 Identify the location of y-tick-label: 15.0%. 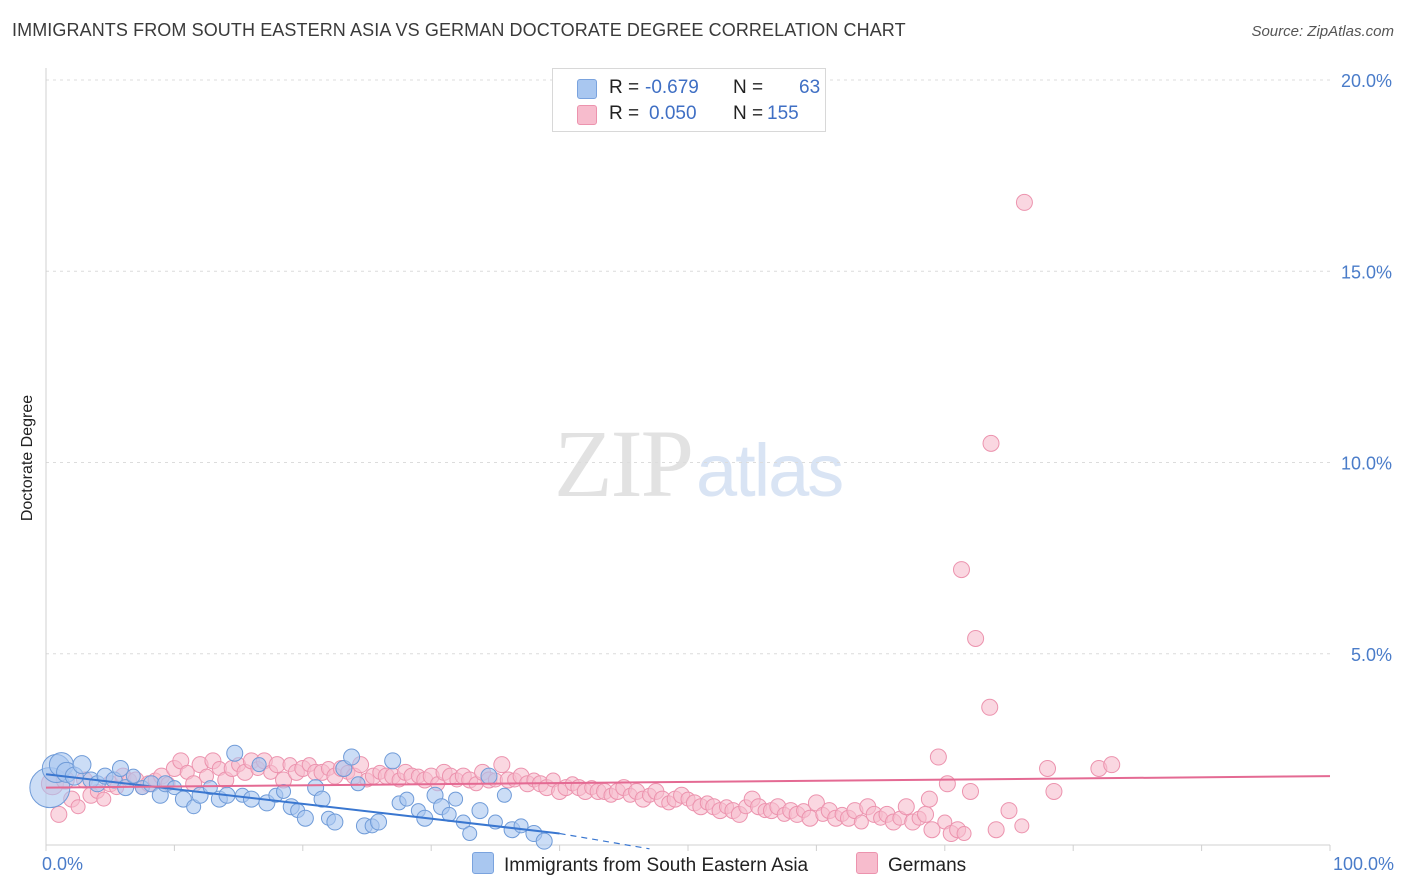
(1366, 272).